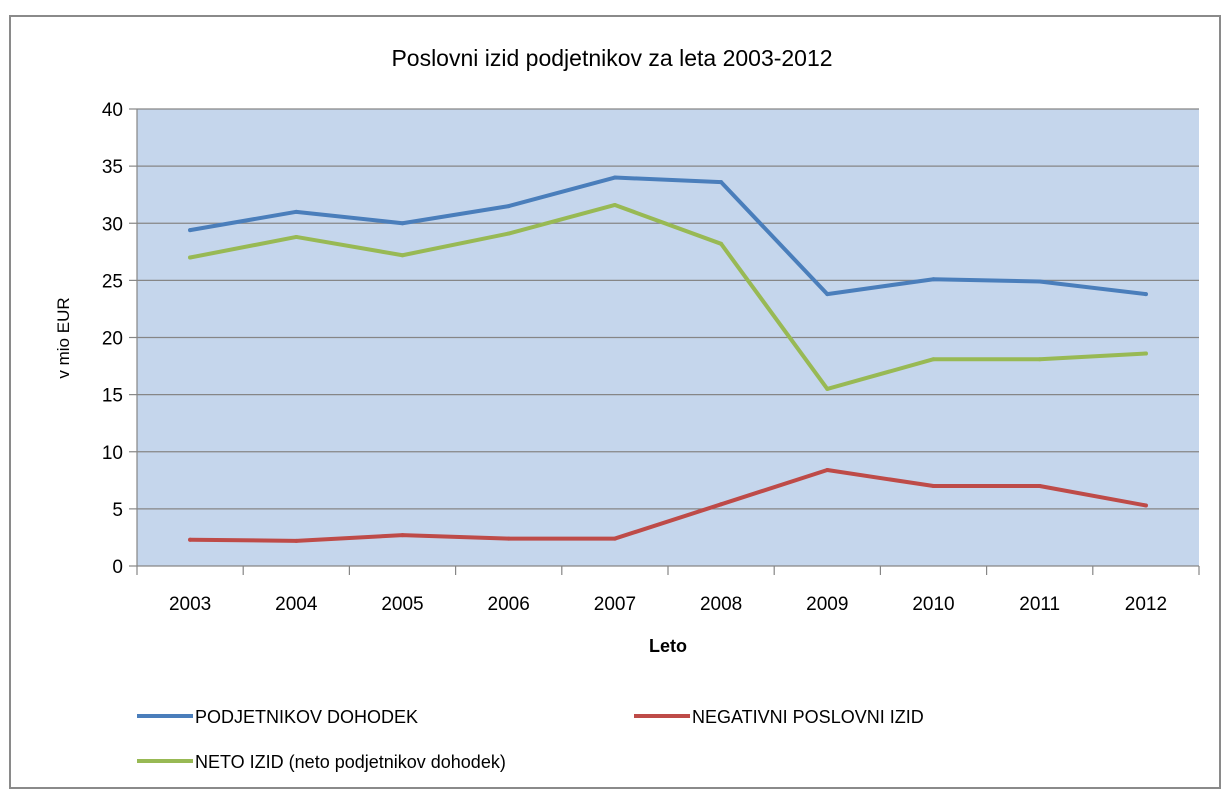  What do you see at coordinates (112, 339) in the screenshot?
I see `y-tick-label: 20` at bounding box center [112, 339].